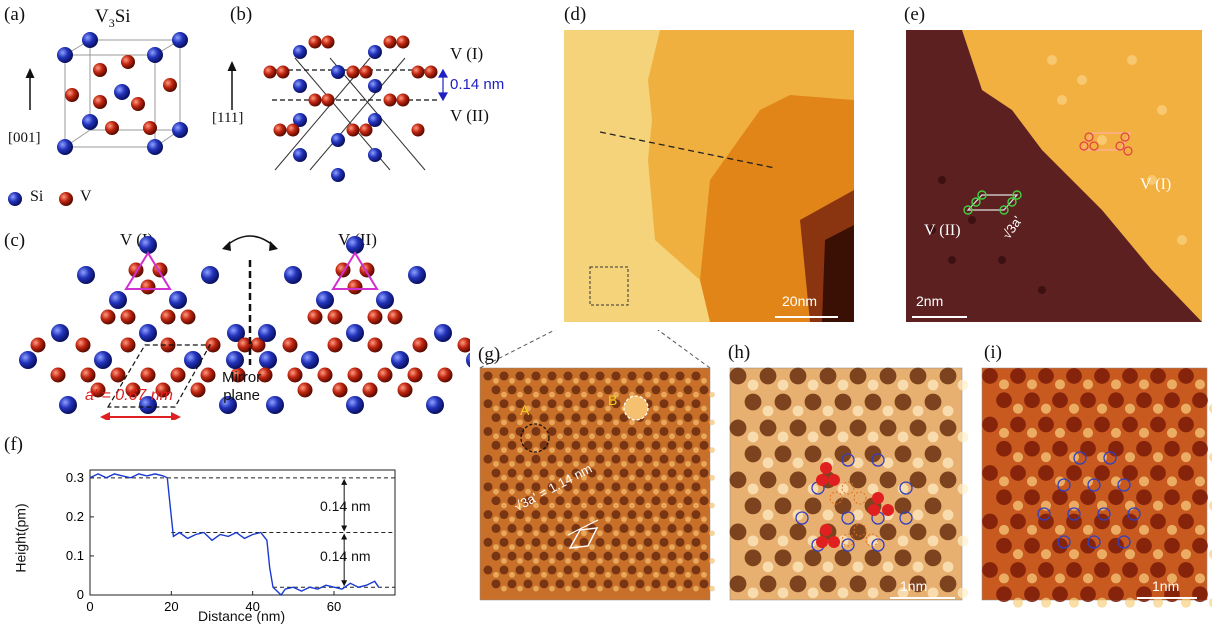 Image resolution: width=1214 pixels, height=624 pixels. I want to click on panel-i: (i) 1nm, so click(1092, 474).